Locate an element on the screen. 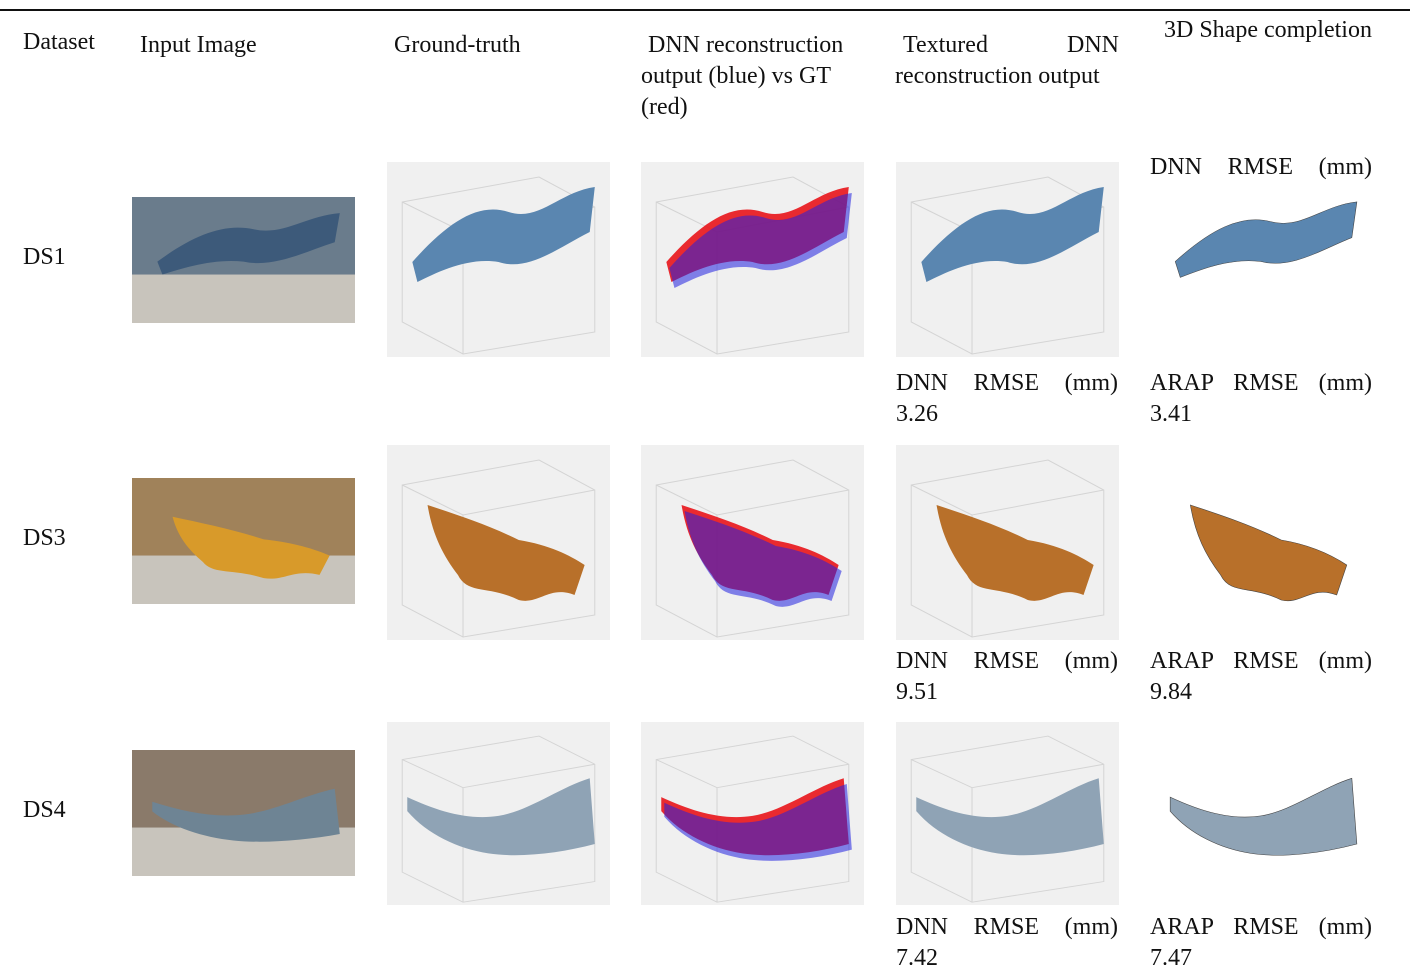  arap-rmse-value: 9.84 is located at coordinates (1171, 692).